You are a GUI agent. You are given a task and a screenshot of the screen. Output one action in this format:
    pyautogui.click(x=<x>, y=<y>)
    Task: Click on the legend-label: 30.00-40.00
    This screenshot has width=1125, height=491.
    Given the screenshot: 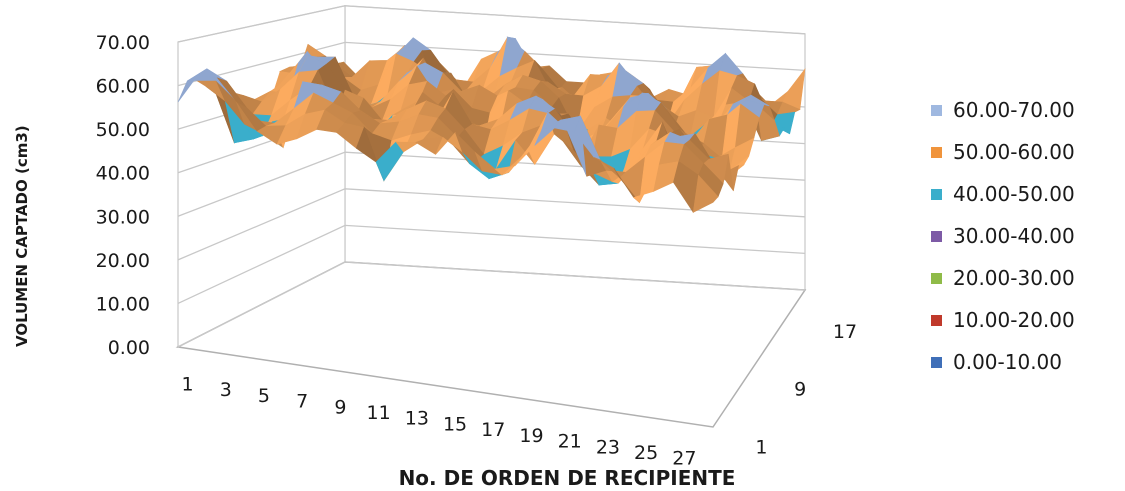 What is the action you would take?
    pyautogui.click(x=1014, y=236)
    